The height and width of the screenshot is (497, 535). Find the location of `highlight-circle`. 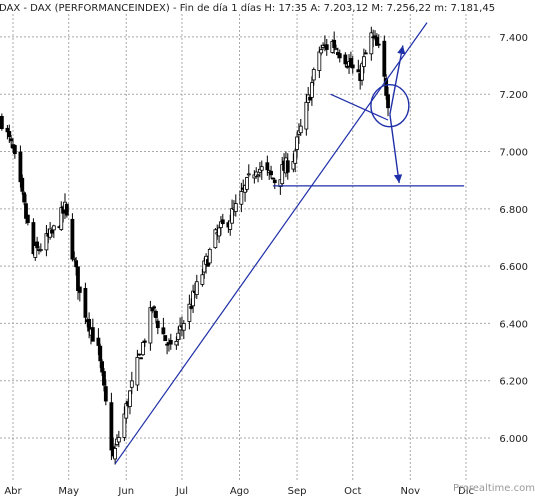

highlight-circle is located at coordinates (390, 105).